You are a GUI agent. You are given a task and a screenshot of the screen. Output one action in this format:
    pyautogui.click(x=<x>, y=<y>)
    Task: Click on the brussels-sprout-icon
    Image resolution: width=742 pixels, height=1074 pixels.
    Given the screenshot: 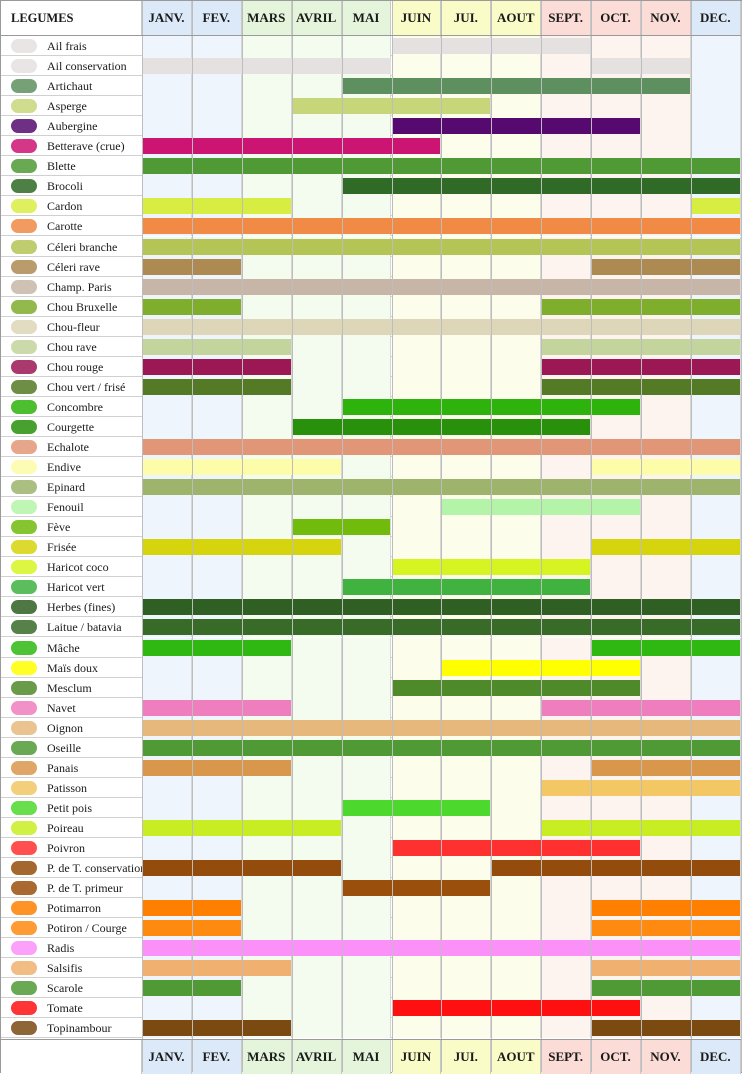 What is the action you would take?
    pyautogui.click(x=24, y=306)
    